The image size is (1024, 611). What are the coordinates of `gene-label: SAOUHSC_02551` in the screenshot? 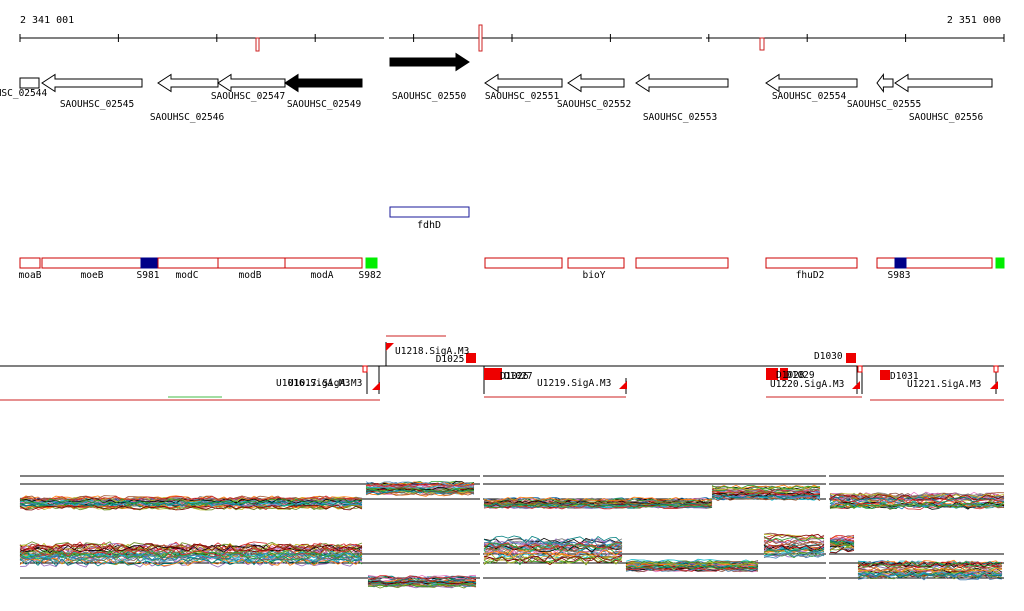 It's located at (522, 96).